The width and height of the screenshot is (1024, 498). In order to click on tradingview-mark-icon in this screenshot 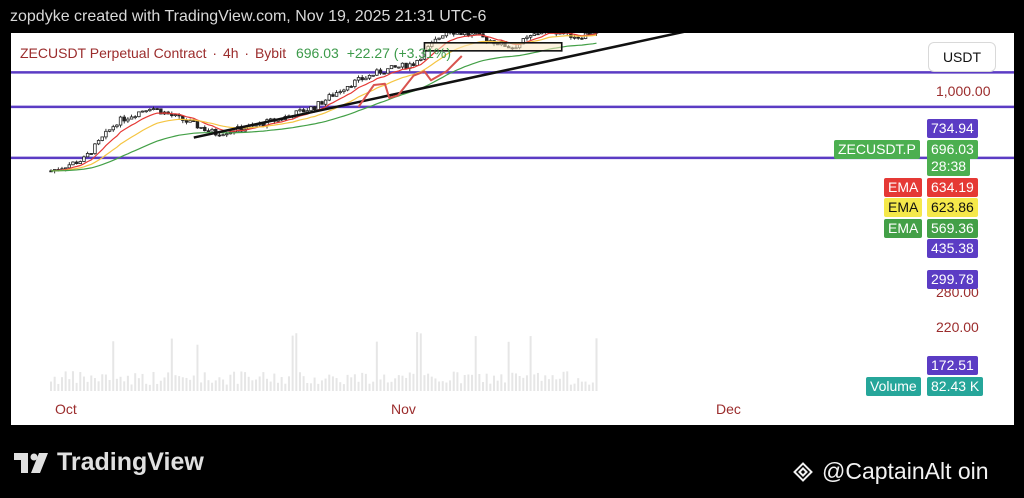, I will do `click(31, 462)`.